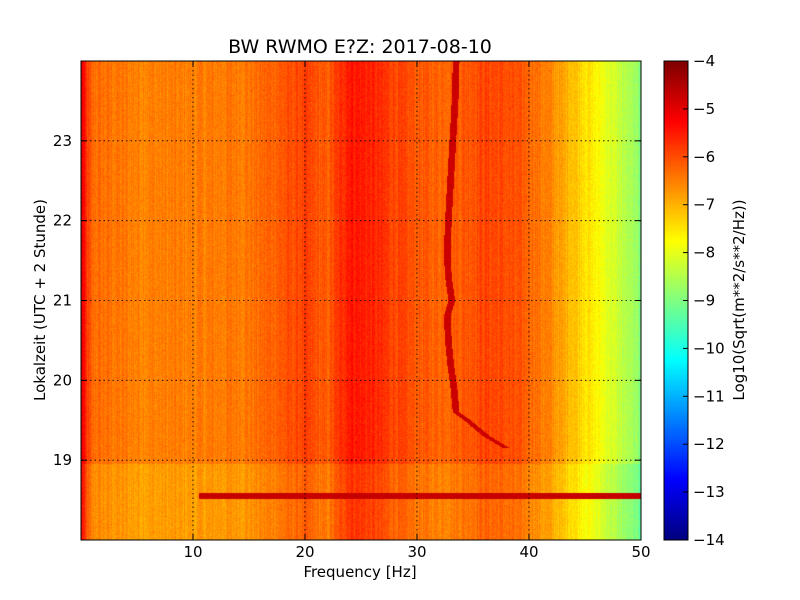  Describe the element at coordinates (704, 109) in the screenshot. I see `colorbar-tick-label: −5` at that location.